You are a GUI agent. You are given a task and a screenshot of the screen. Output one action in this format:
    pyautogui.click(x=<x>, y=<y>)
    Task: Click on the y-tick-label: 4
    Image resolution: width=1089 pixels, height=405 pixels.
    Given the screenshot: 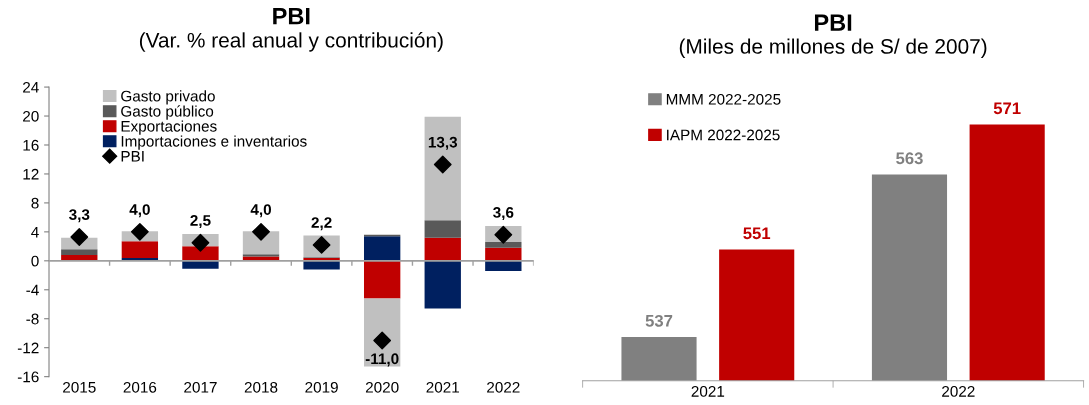 What is the action you would take?
    pyautogui.click(x=35, y=232)
    